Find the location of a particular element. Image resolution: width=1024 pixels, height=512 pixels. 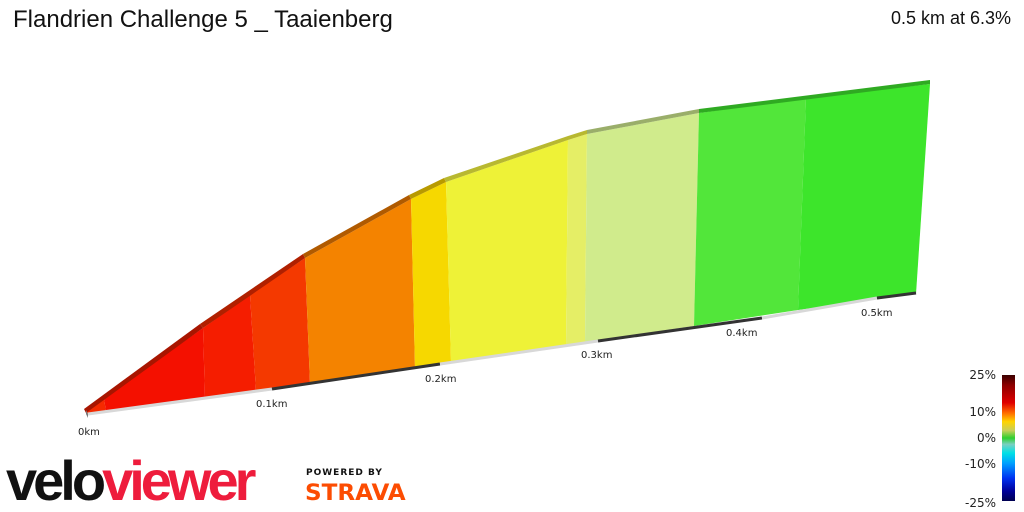

tick-label: 0km is located at coordinates (89, 432).